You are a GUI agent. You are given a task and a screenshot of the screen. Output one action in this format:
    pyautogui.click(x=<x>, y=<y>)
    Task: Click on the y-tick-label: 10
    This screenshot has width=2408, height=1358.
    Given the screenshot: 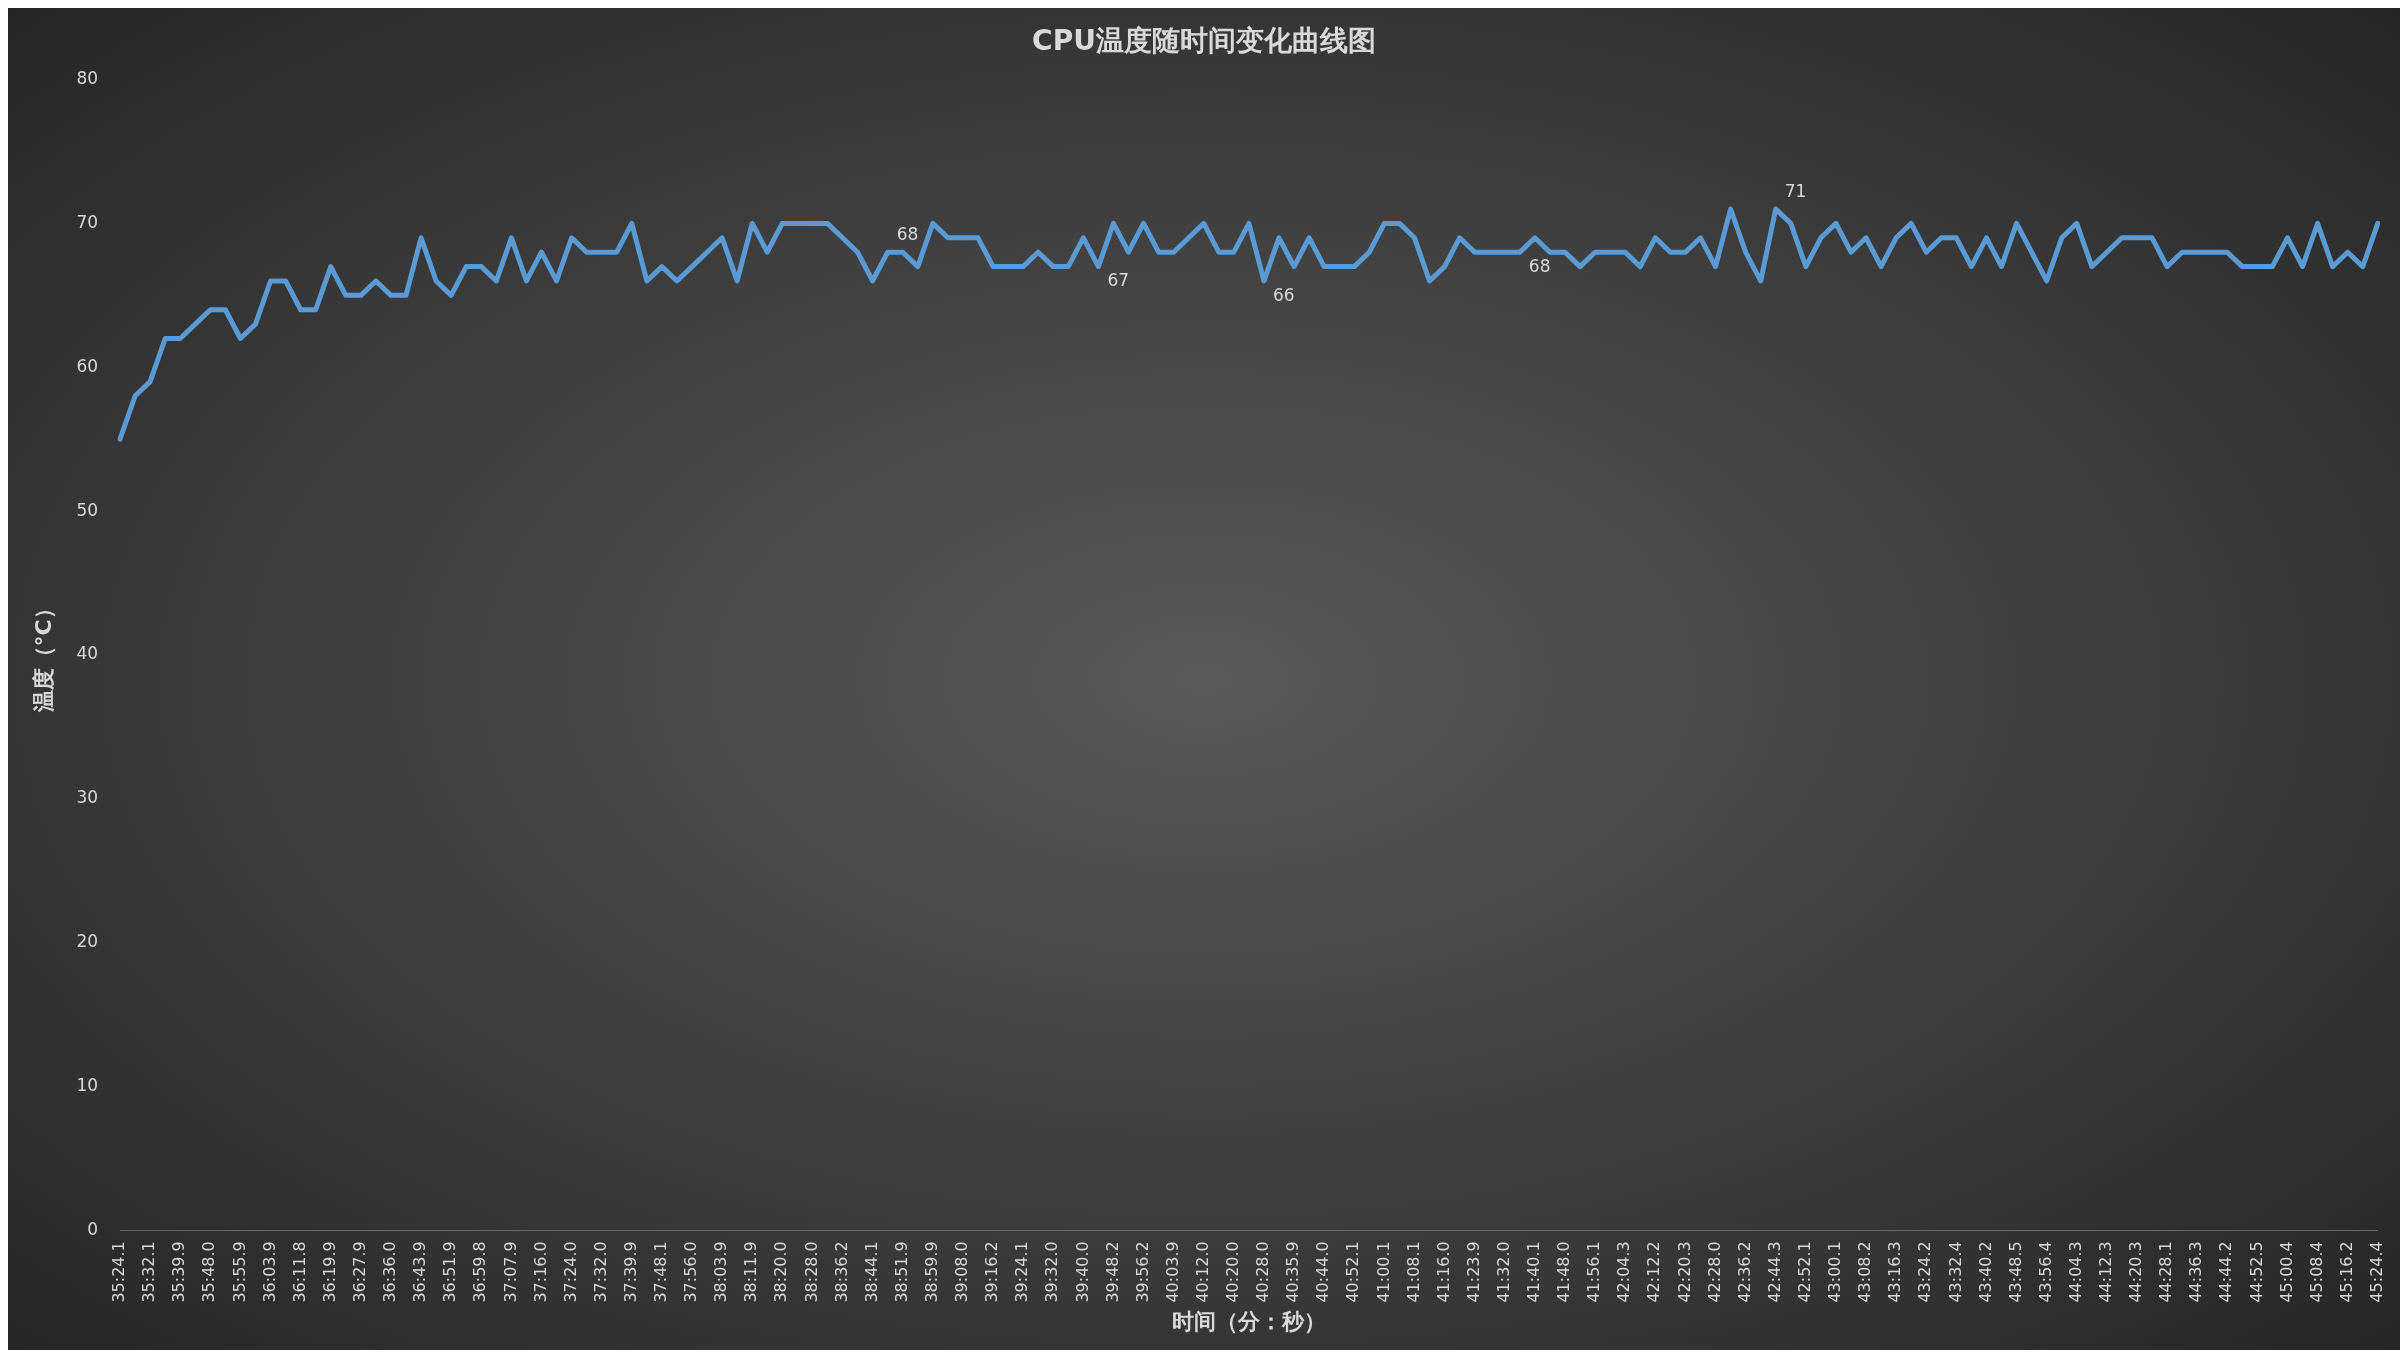 What is the action you would take?
    pyautogui.click(x=87, y=1084)
    